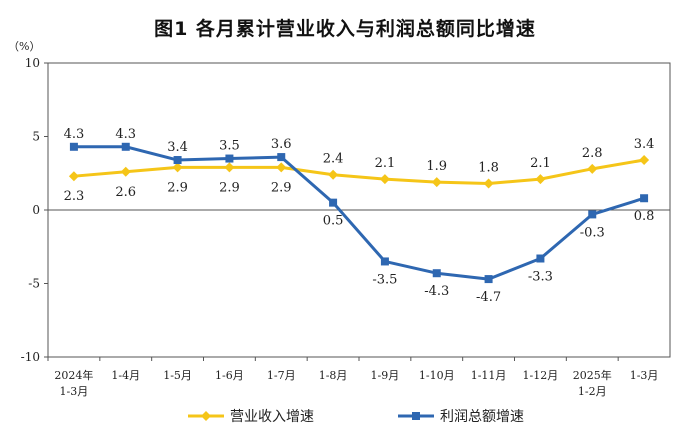 This screenshot has height=437, width=690. What do you see at coordinates (333, 221) in the screenshot?
I see `profit-data-label: 0.5` at bounding box center [333, 221].